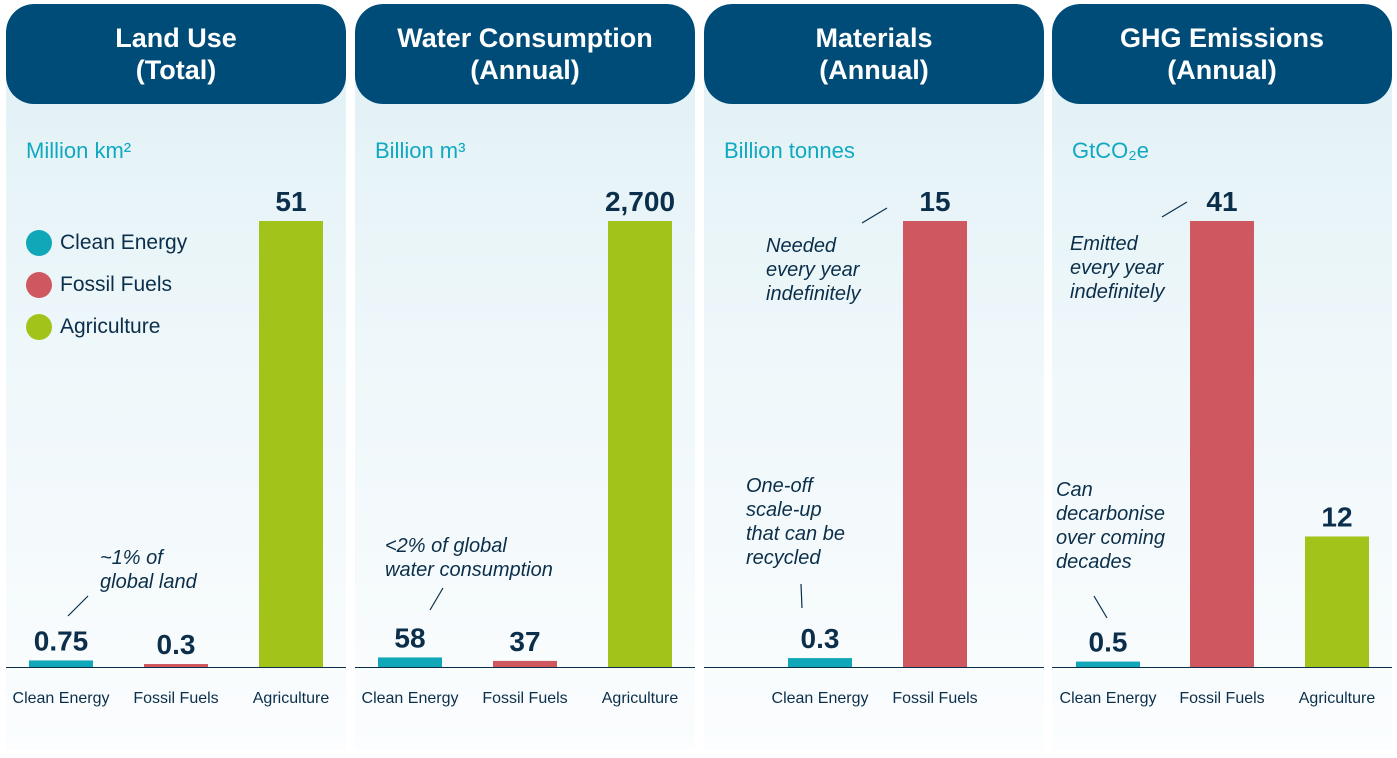 The height and width of the screenshot is (758, 1397). I want to click on fossil-fuels-swatch-icon, so click(39, 285).